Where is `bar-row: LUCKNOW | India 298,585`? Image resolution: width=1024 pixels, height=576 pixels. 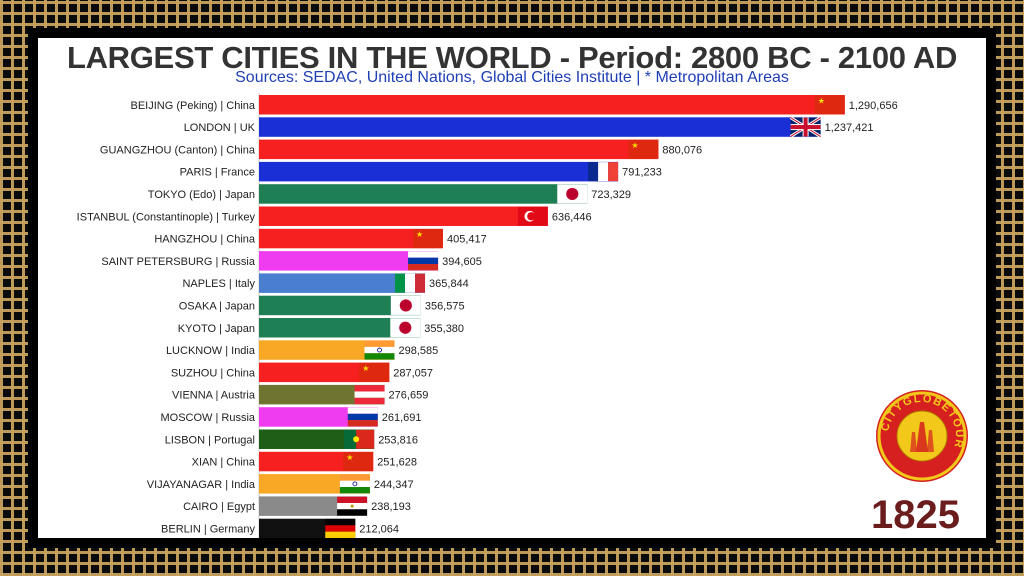 bar-row: LUCKNOW | India 298,585 is located at coordinates (302, 350).